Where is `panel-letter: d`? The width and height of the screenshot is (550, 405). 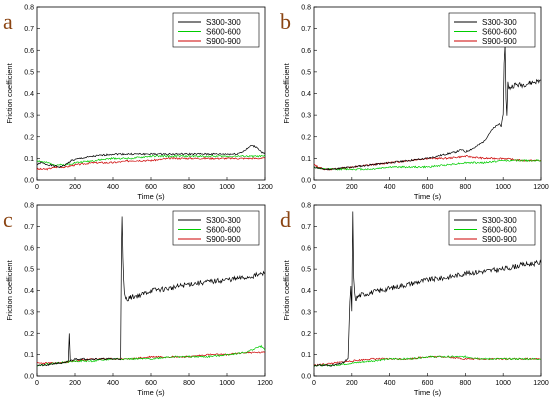 panel-letter: d is located at coordinates (285, 219).